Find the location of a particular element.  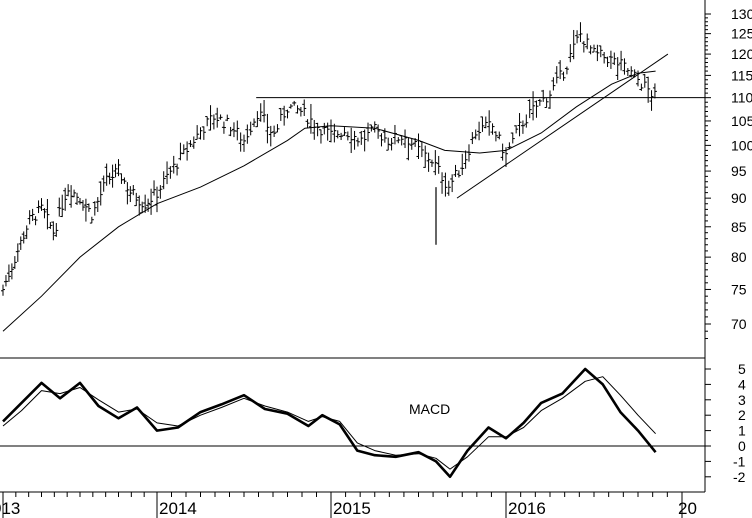

price-y-tick-label: 75 is located at coordinates (739, 289).